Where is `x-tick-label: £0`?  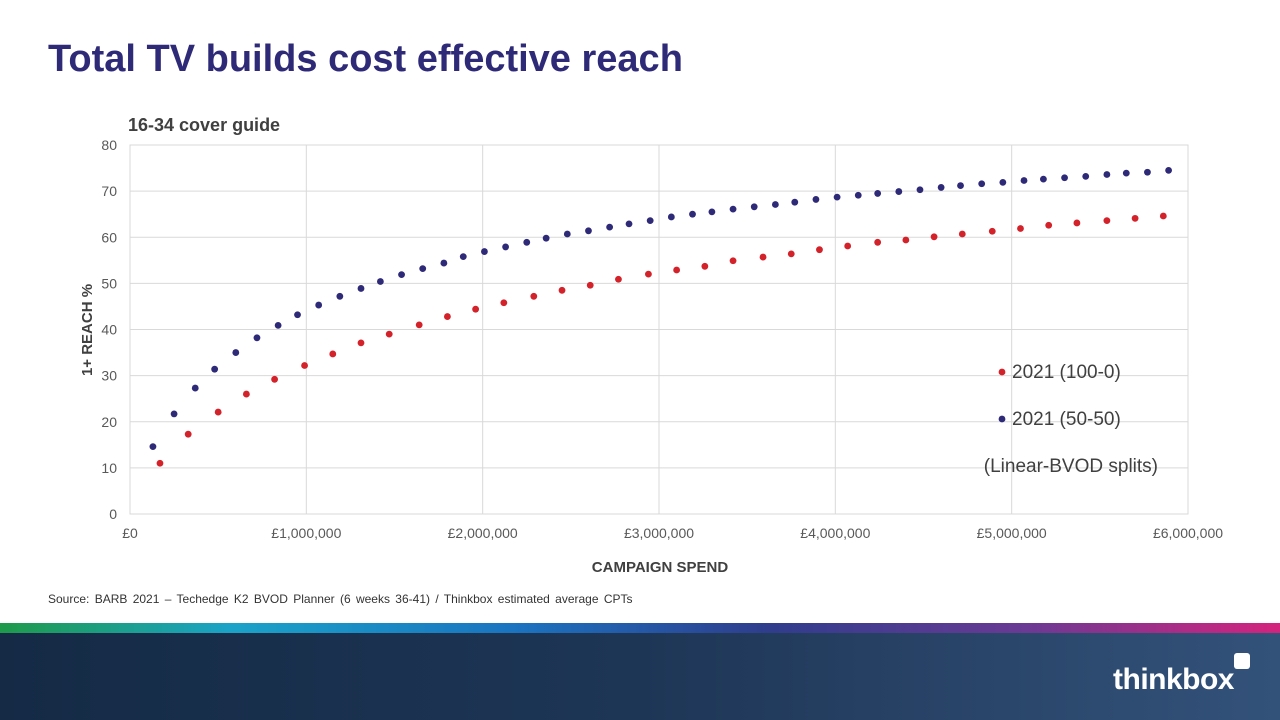
x-tick-label: £0 is located at coordinates (130, 533).